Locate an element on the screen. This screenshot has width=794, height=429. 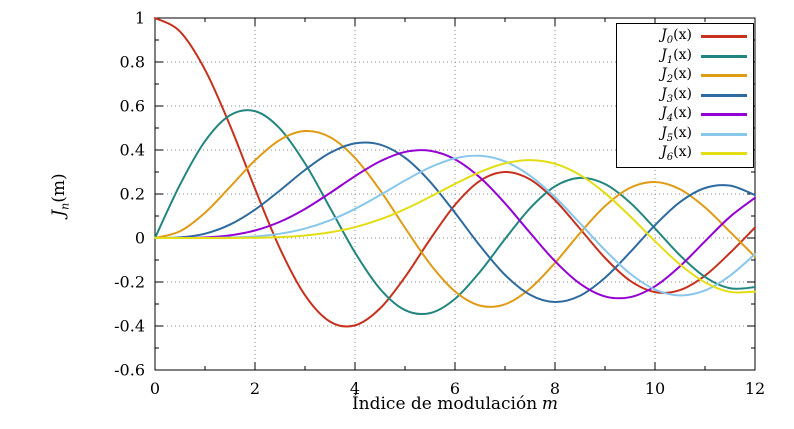
legend-label: J1(x) is located at coordinates (676, 56).